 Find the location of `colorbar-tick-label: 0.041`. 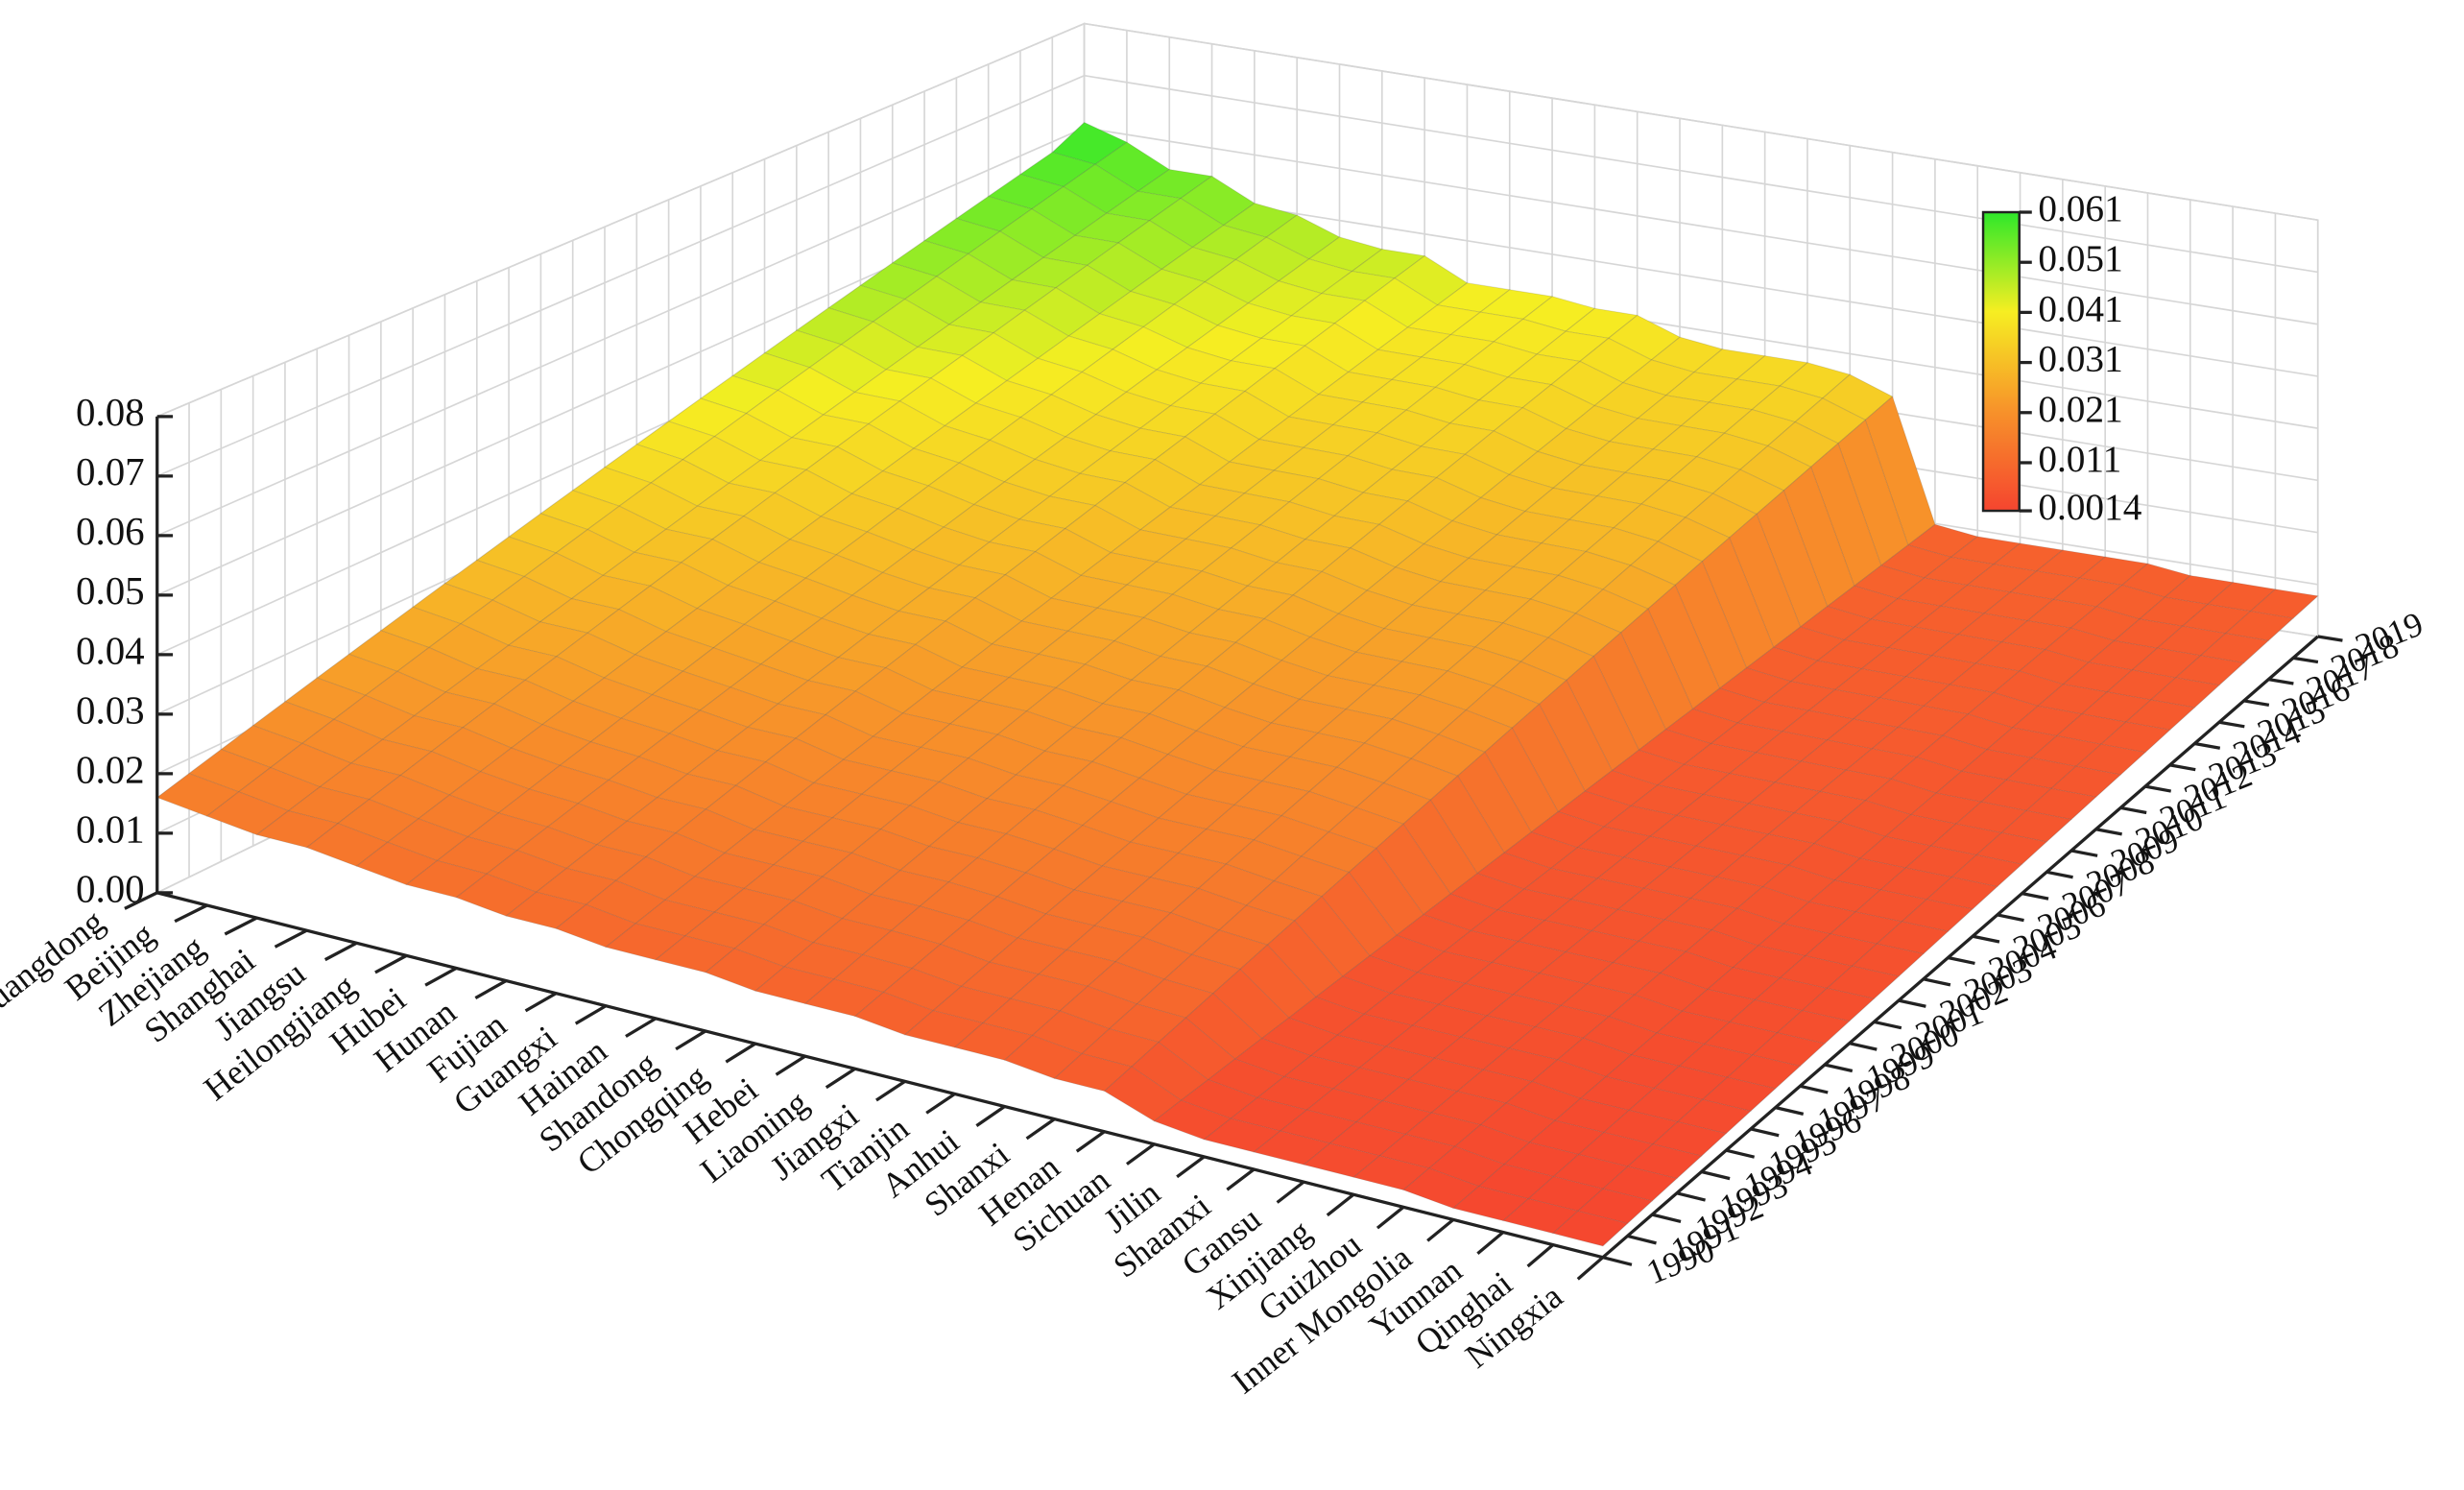

colorbar-tick-label: 0.041 is located at coordinates (2080, 308).